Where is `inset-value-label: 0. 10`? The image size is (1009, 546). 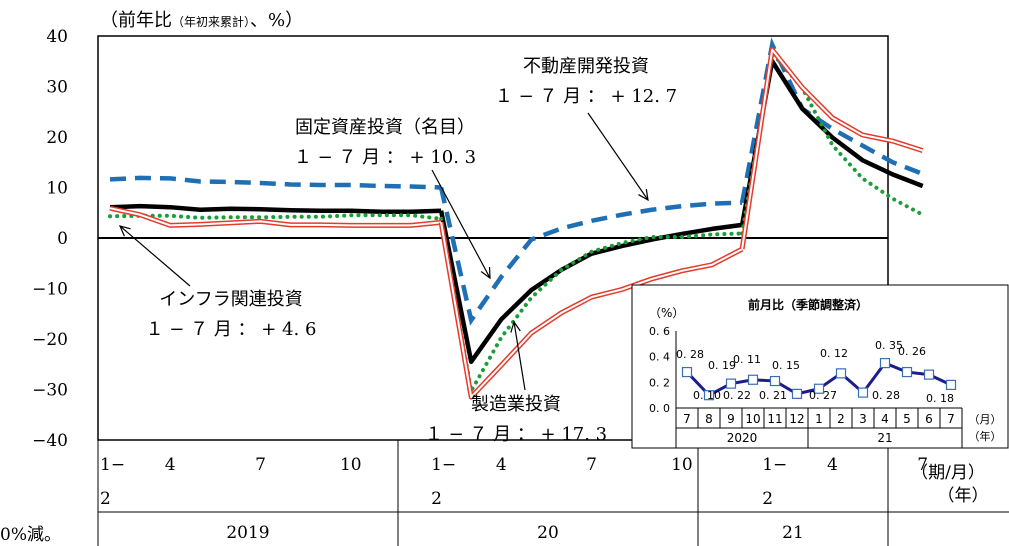 inset-value-label: 0. 10 is located at coordinates (707, 395).